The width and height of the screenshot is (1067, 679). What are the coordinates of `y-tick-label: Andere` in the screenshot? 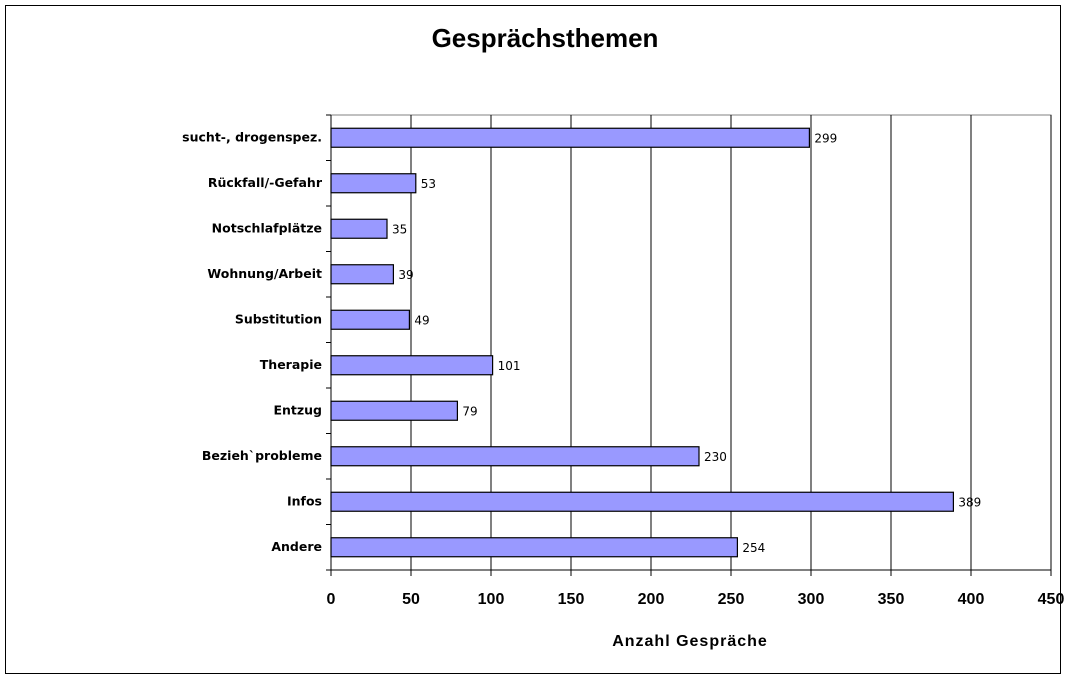 It's located at (296, 546).